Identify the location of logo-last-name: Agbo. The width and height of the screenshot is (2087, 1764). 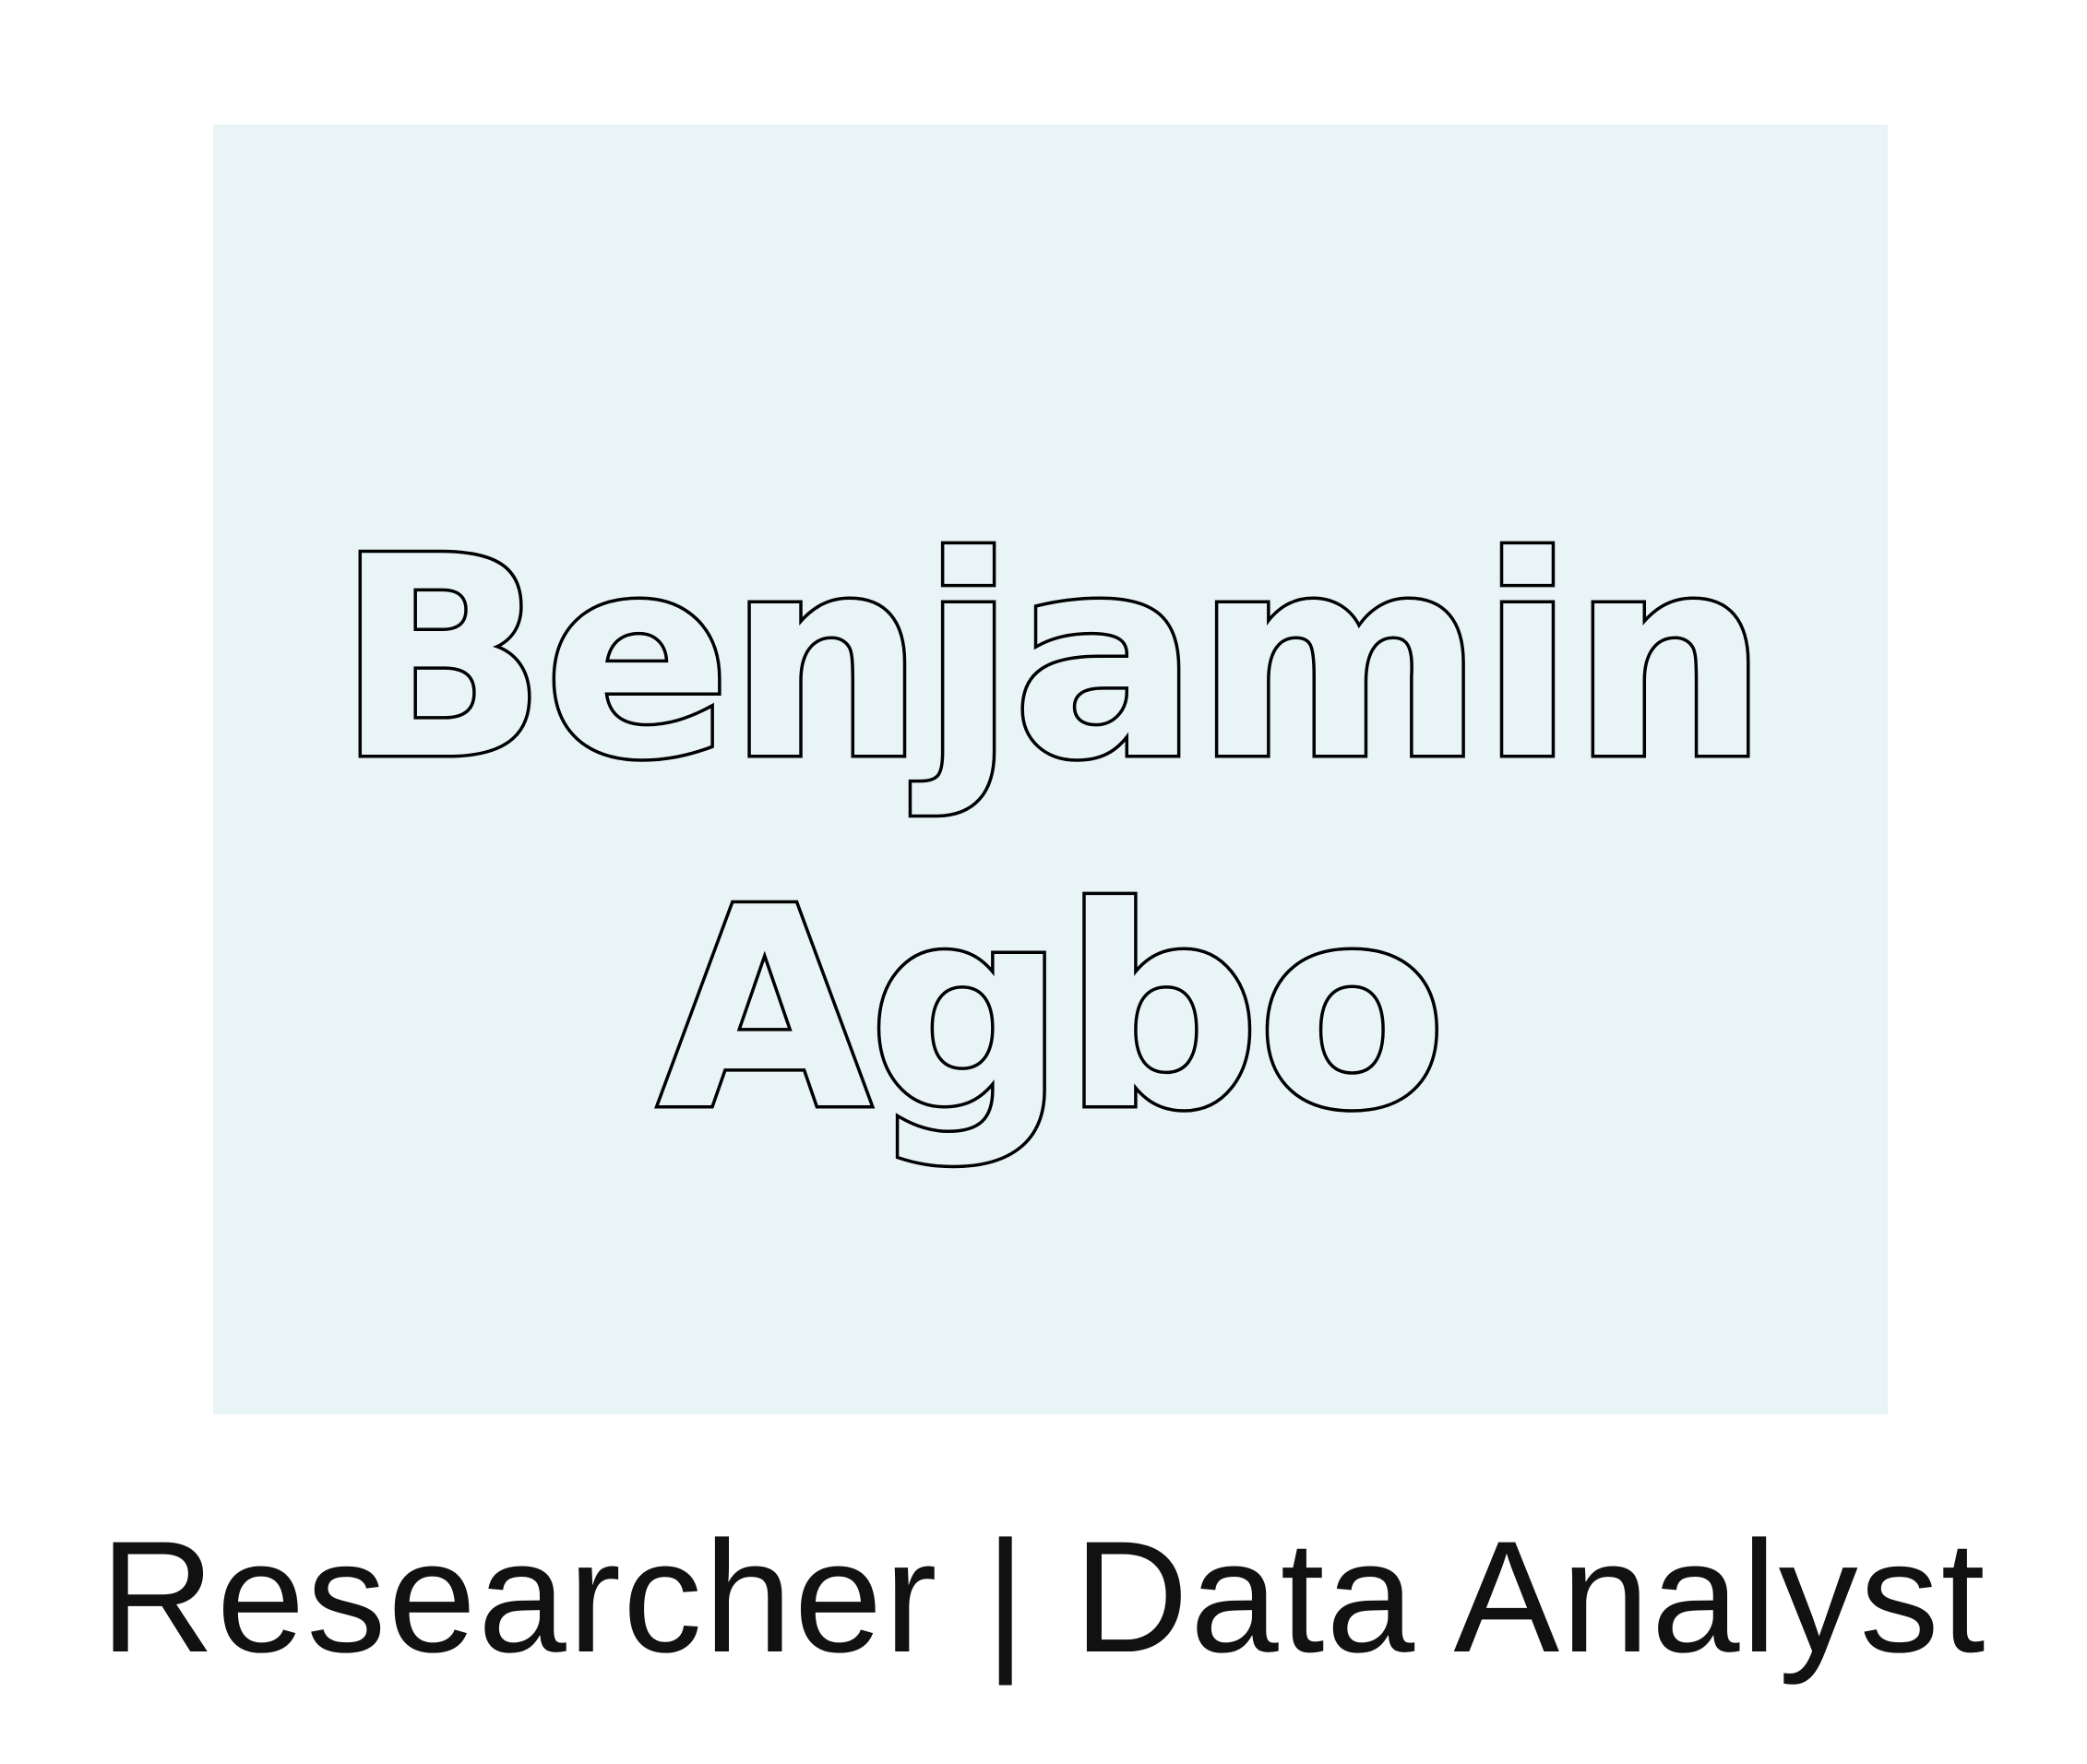
(1052, 1010).